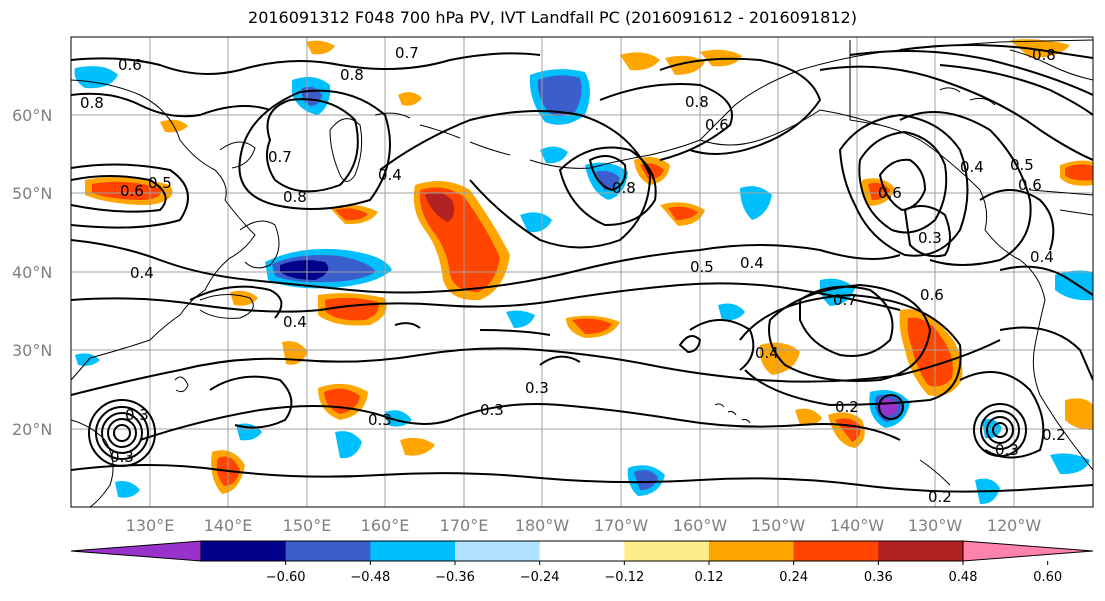 The image size is (1105, 601). I want to click on colorbar-tick-label: −0.24, so click(540, 577).